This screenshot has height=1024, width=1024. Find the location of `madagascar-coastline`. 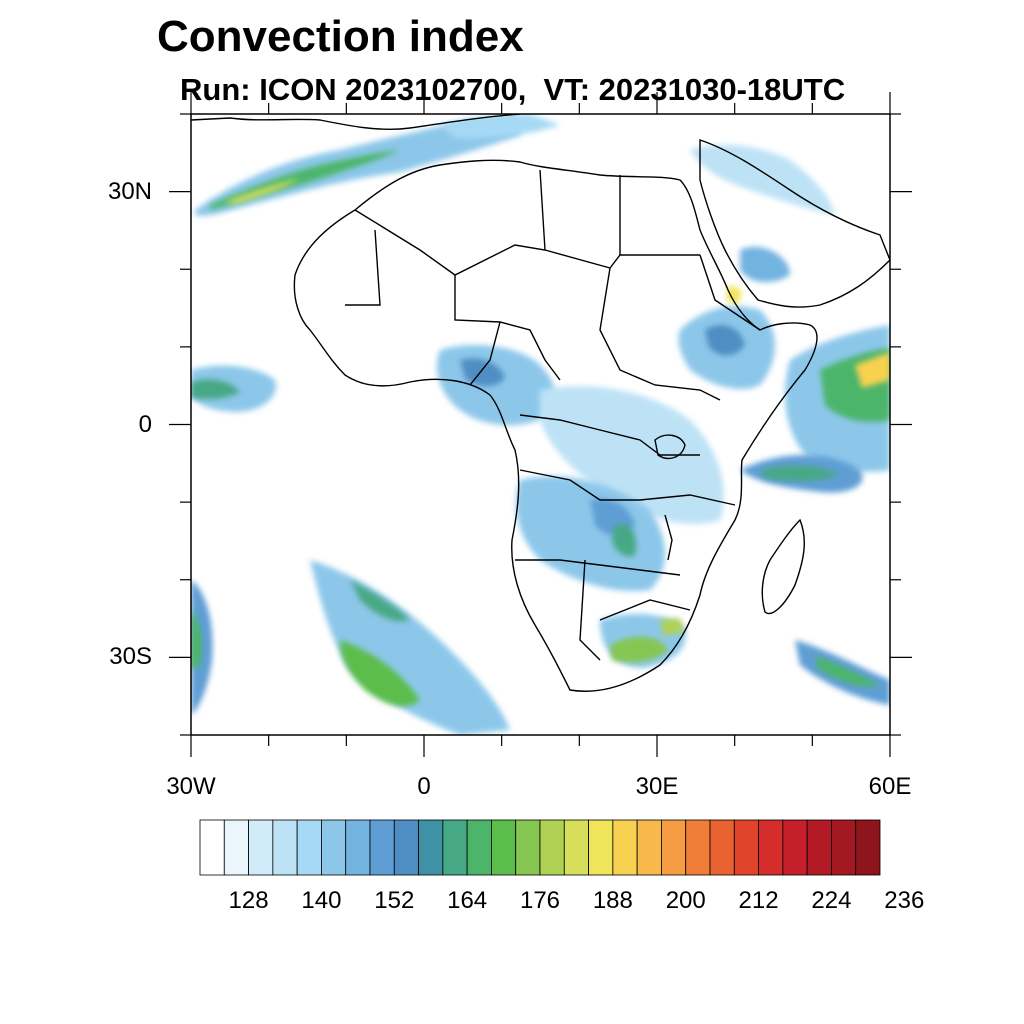

madagascar-coastline is located at coordinates (783, 566).